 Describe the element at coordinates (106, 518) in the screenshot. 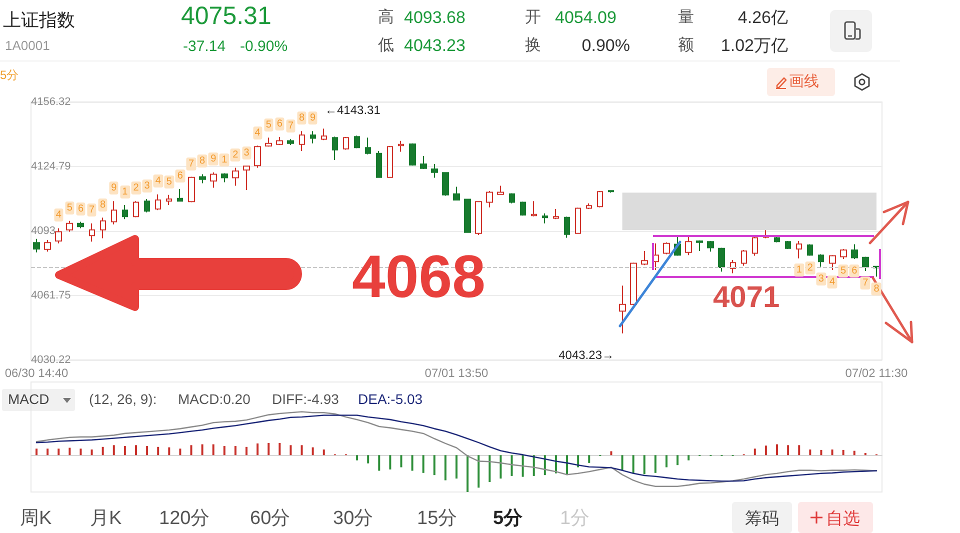

I see `text: 月K` at that location.